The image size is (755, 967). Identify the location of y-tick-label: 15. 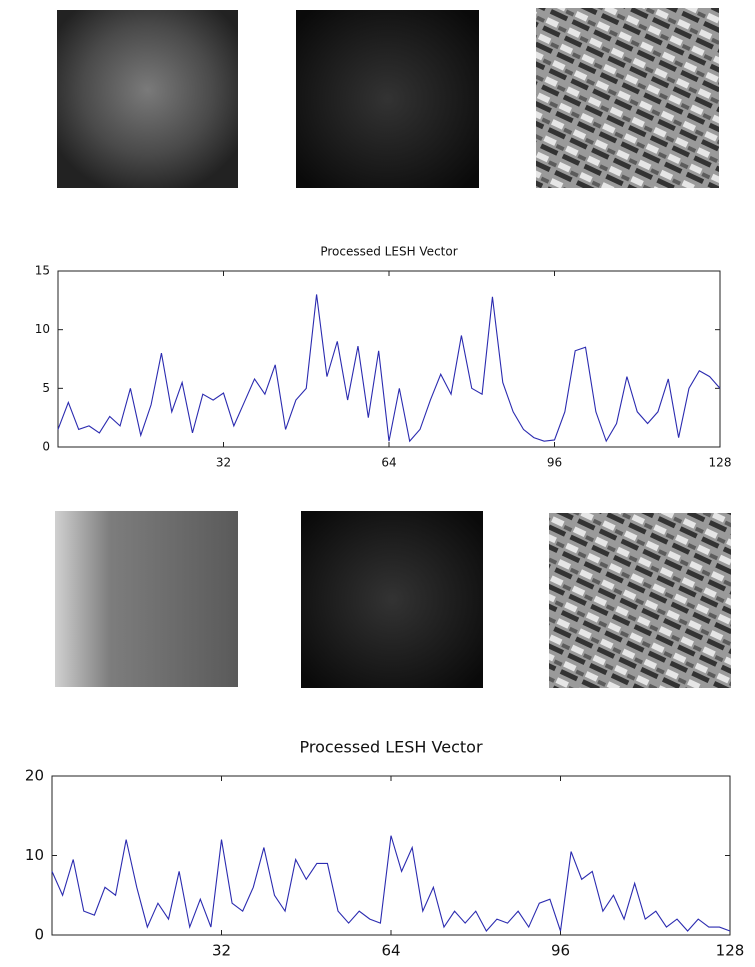
(42, 271).